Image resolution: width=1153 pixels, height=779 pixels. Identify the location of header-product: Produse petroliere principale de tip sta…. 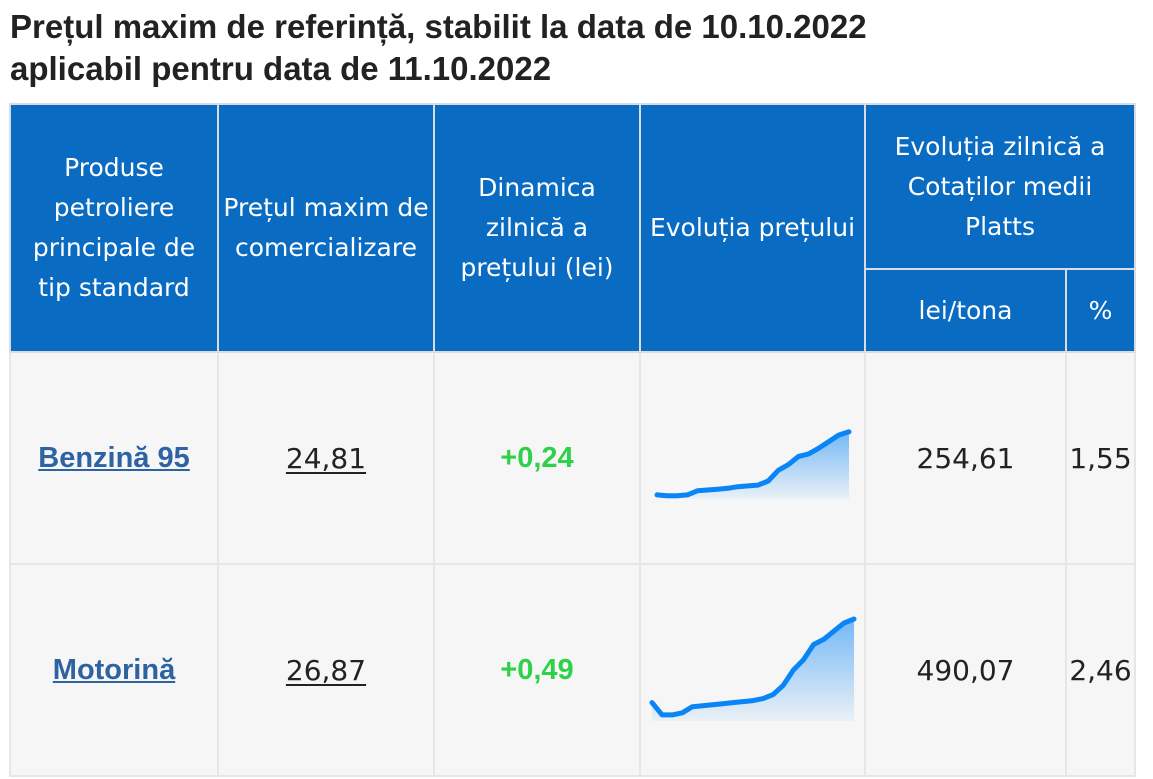
(114, 228).